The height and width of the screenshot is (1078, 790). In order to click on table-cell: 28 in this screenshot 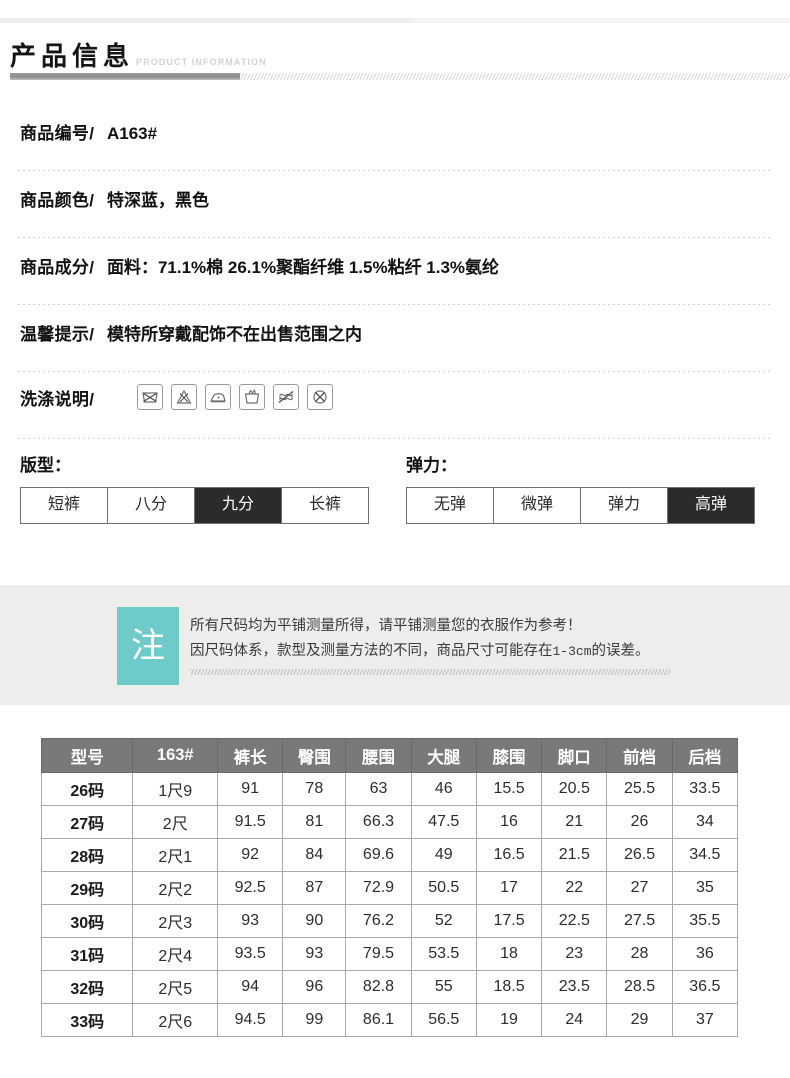, I will do `click(639, 954)`.